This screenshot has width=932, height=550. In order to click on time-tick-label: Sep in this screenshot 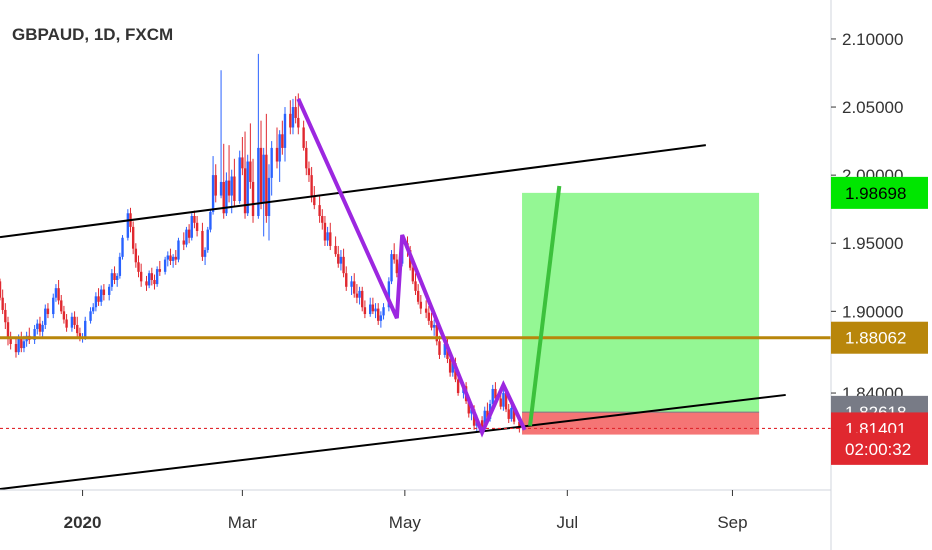, I will do `click(732, 522)`.